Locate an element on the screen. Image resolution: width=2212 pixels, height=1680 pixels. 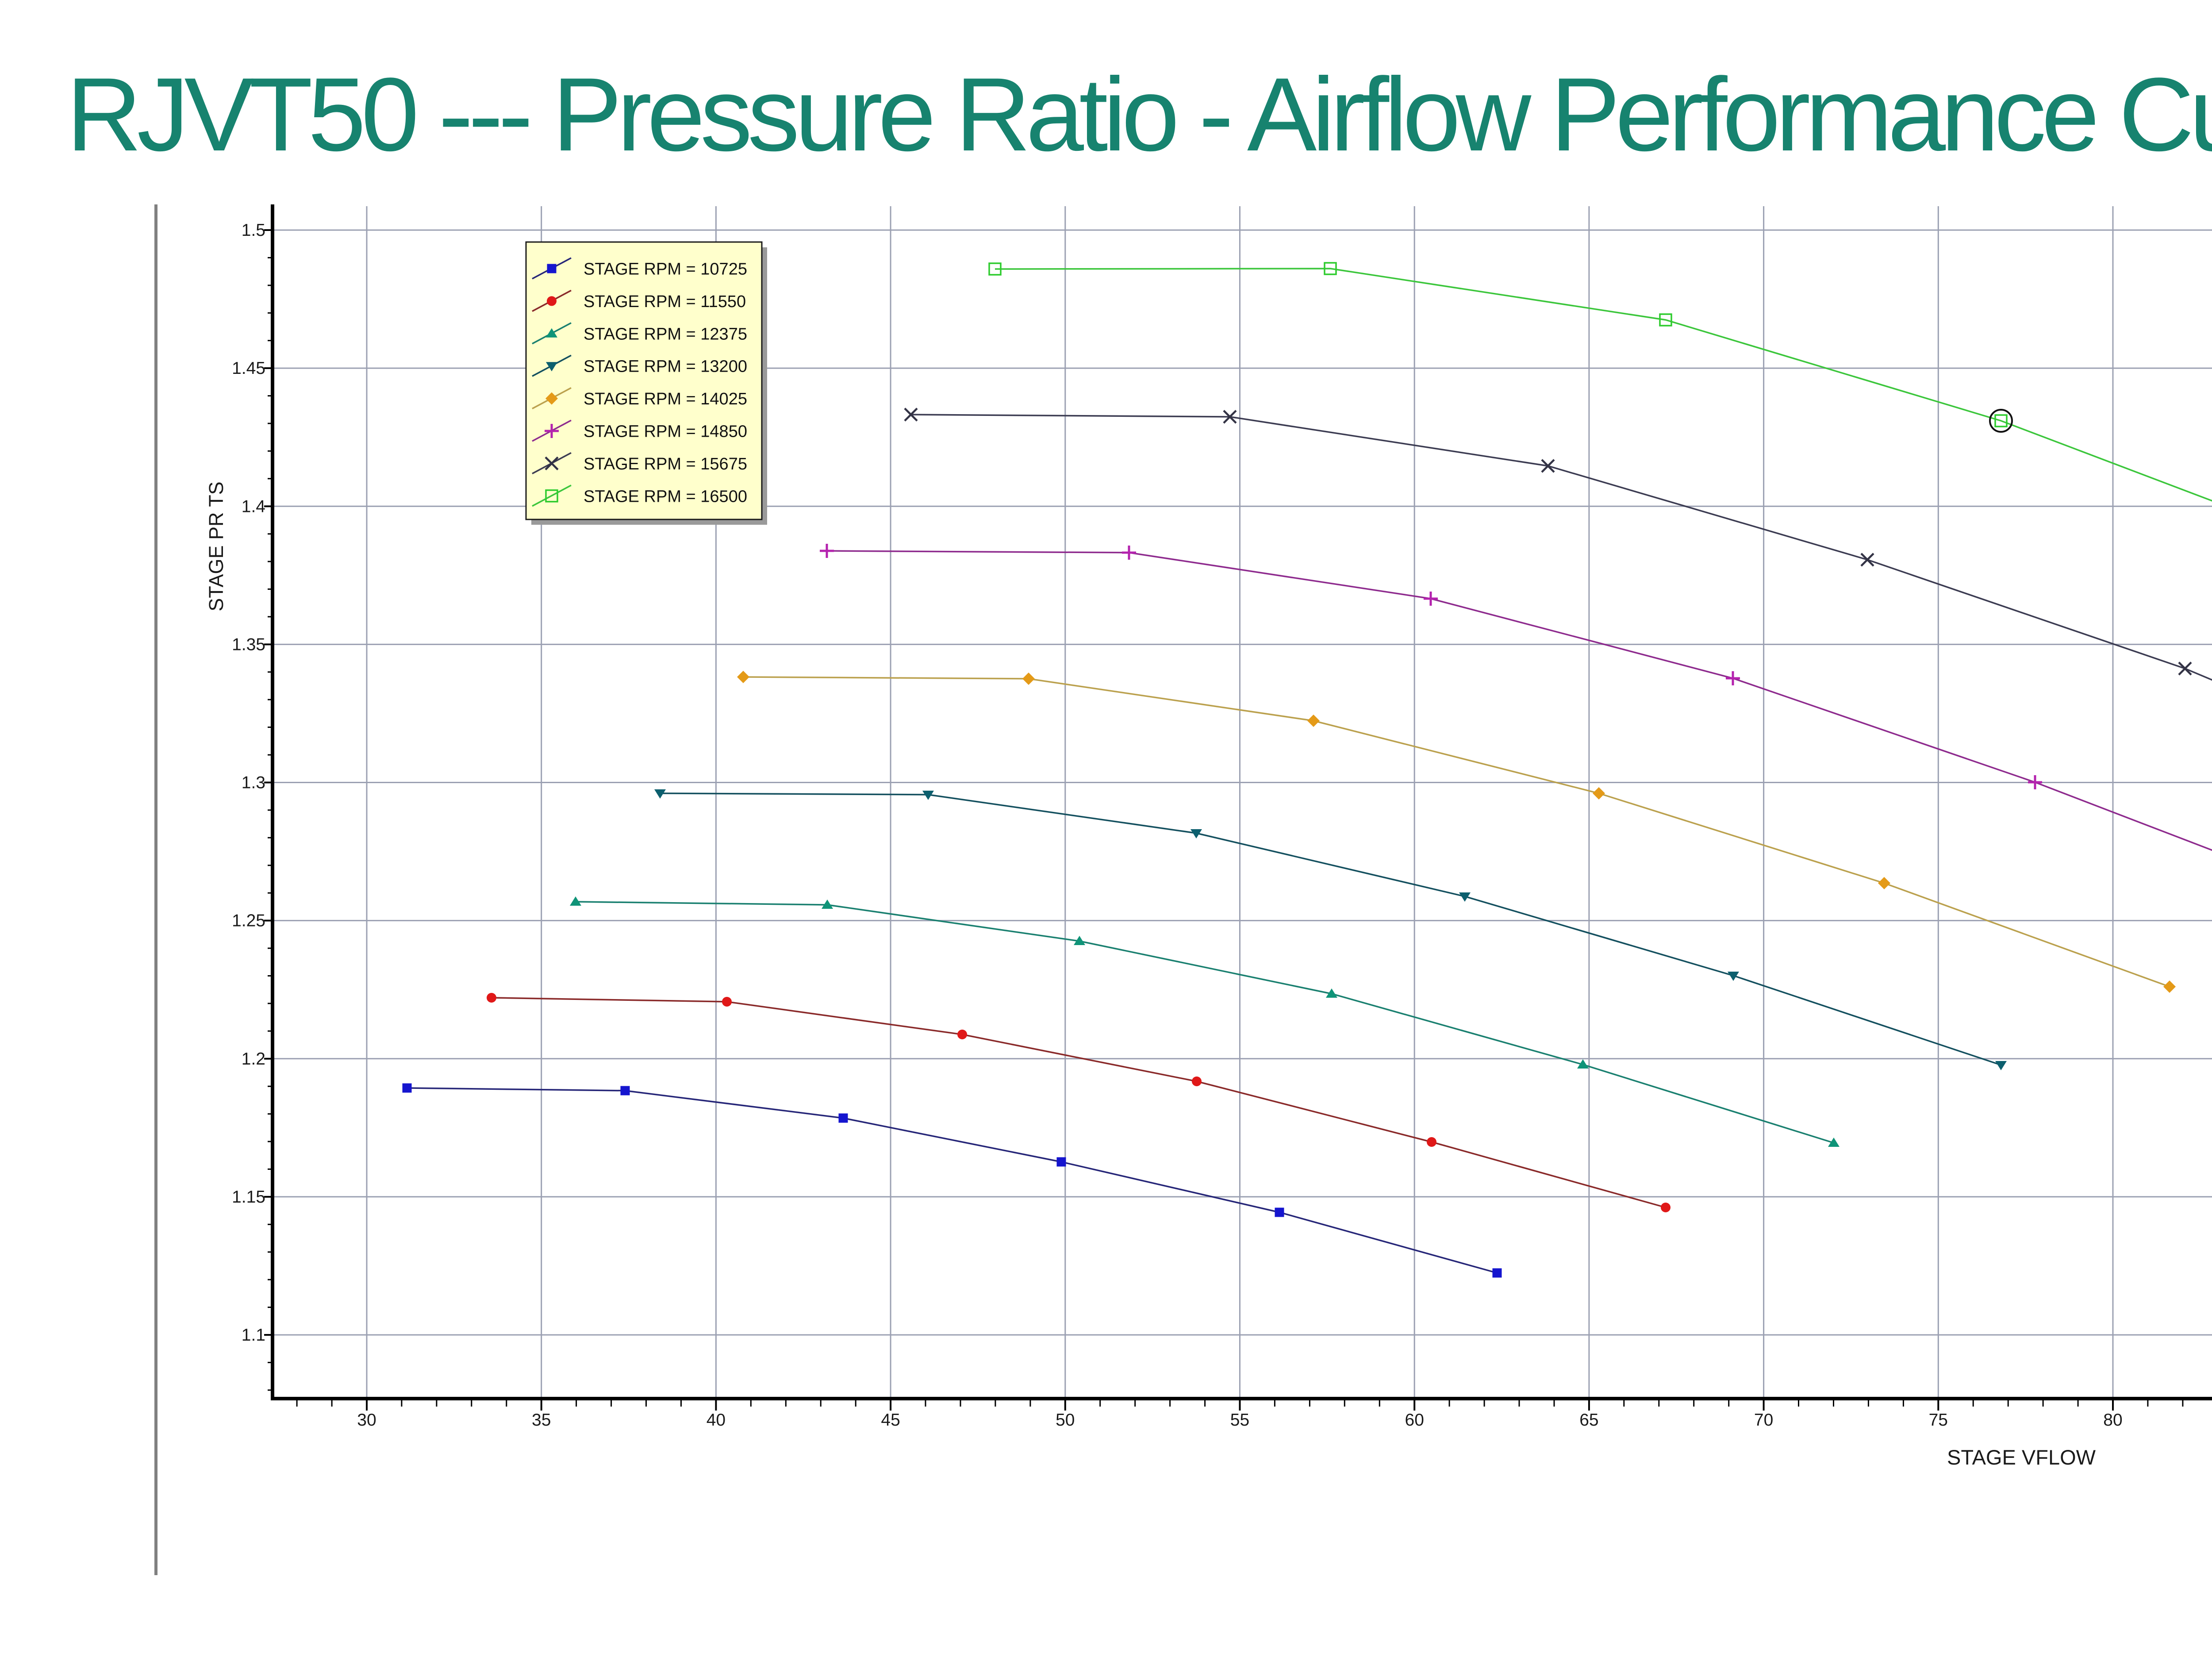
svg-text: 60 is located at coordinates (1415, 1421).